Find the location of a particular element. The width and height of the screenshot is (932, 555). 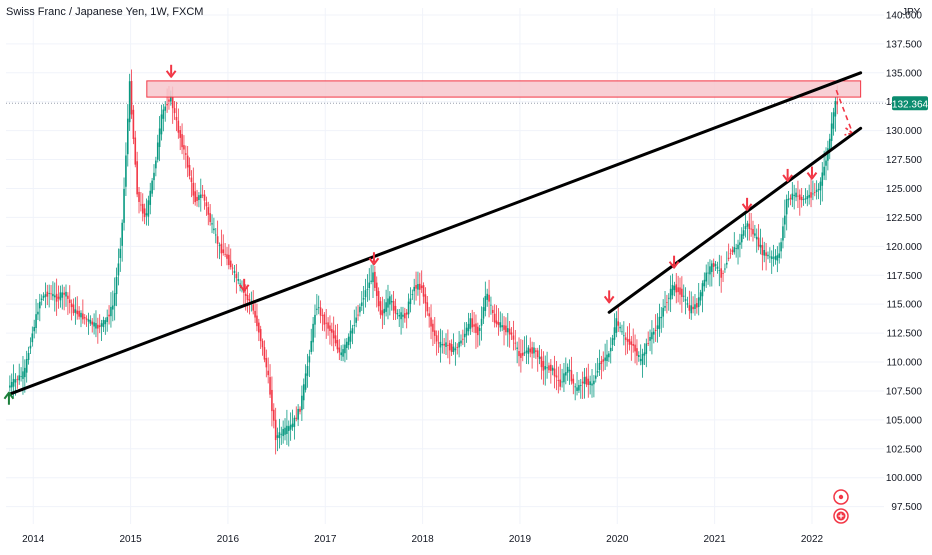

x-tick-label: 2018 is located at coordinates (422, 539).